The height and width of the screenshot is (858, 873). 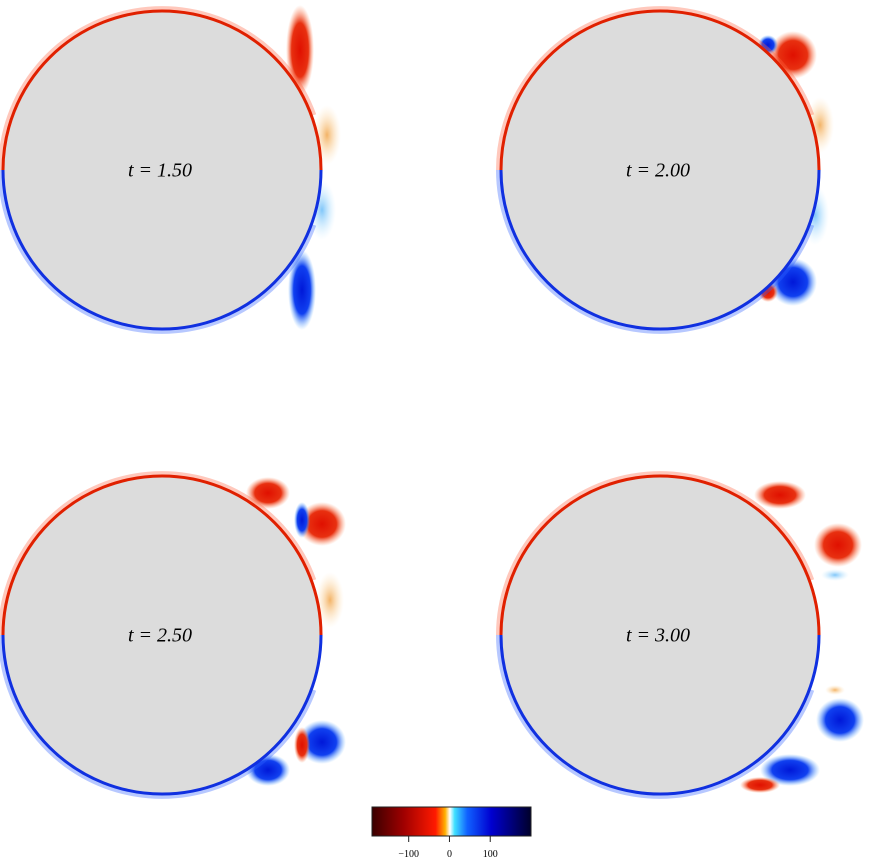 I want to click on time-label: t = 2.50, so click(x=160, y=636).